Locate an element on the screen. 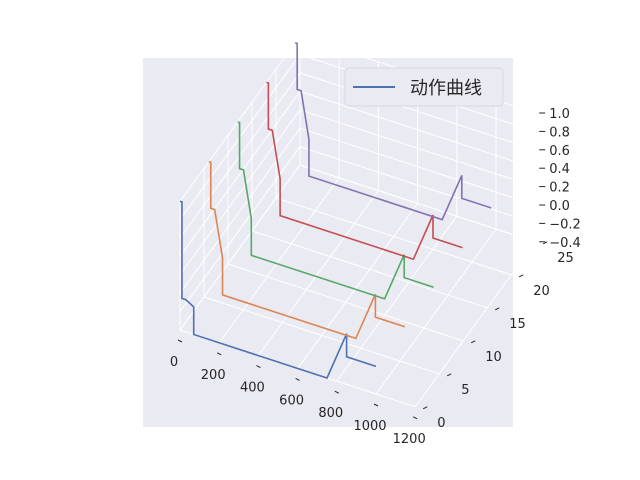 The width and height of the screenshot is (640, 480). z-tick-label: 0.6 is located at coordinates (559, 151).